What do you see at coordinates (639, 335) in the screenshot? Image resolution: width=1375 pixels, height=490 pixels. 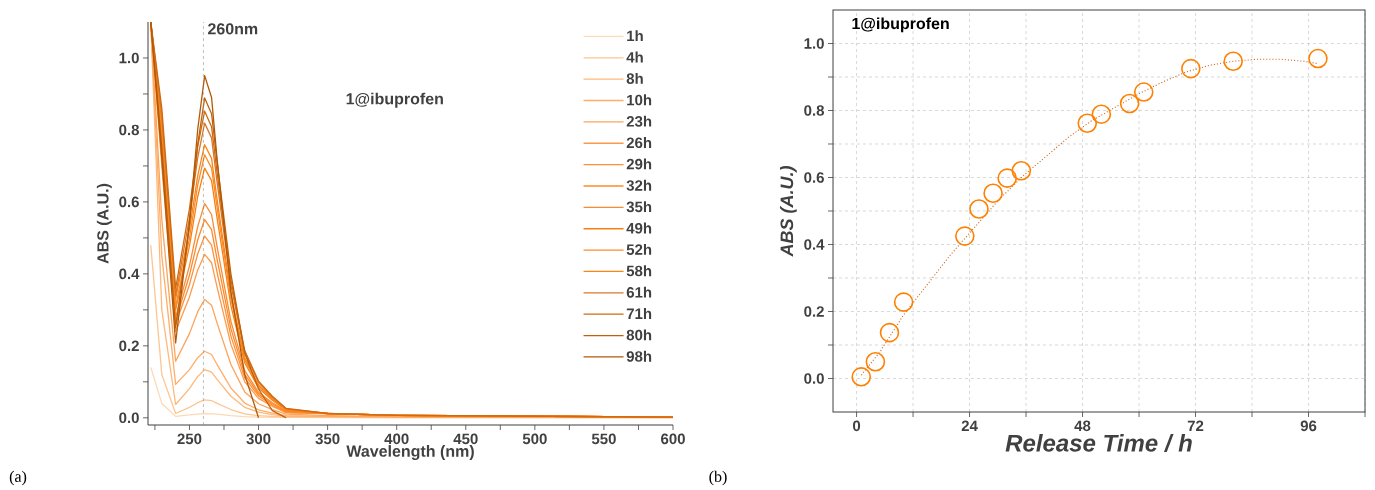 I see `legend-label: 80h` at bounding box center [639, 335].